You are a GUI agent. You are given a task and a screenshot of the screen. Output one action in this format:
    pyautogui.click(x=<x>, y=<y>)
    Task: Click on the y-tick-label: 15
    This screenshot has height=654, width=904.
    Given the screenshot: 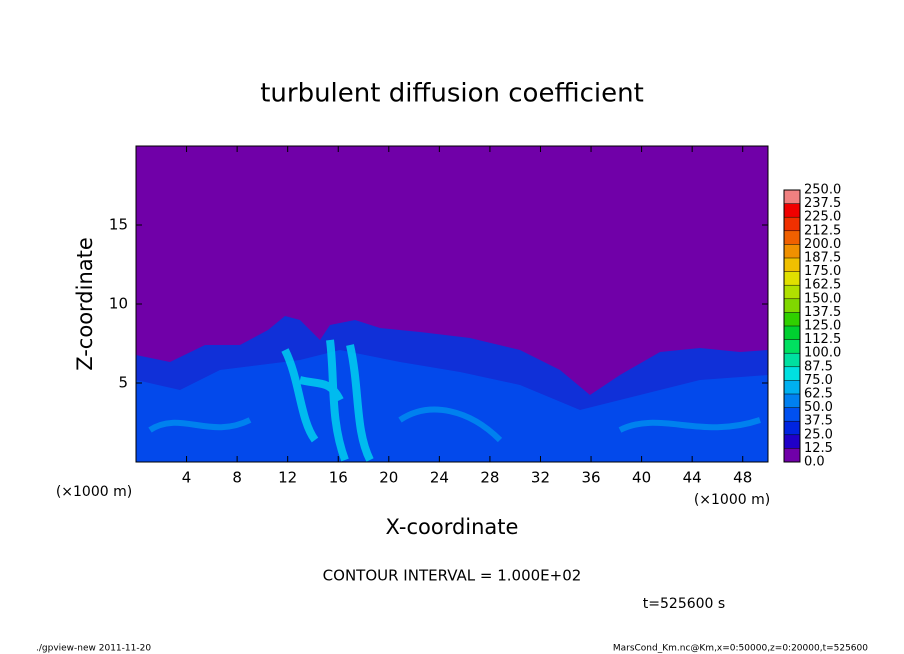 What is the action you would take?
    pyautogui.click(x=118, y=225)
    